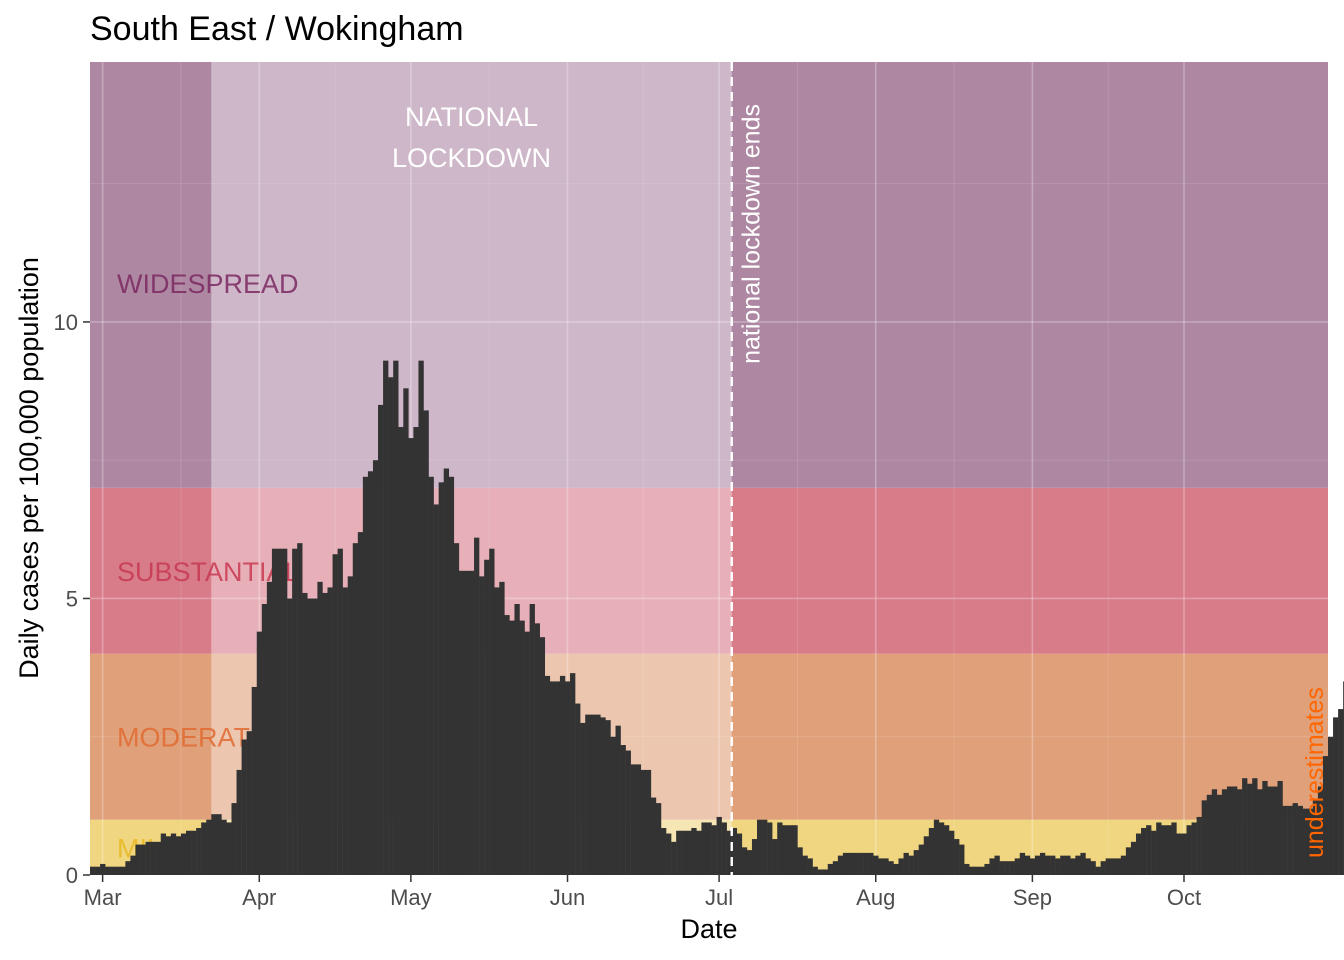  I want to click on lockdown-label: NATIONAL LOCKDOWN, so click(471, 137).